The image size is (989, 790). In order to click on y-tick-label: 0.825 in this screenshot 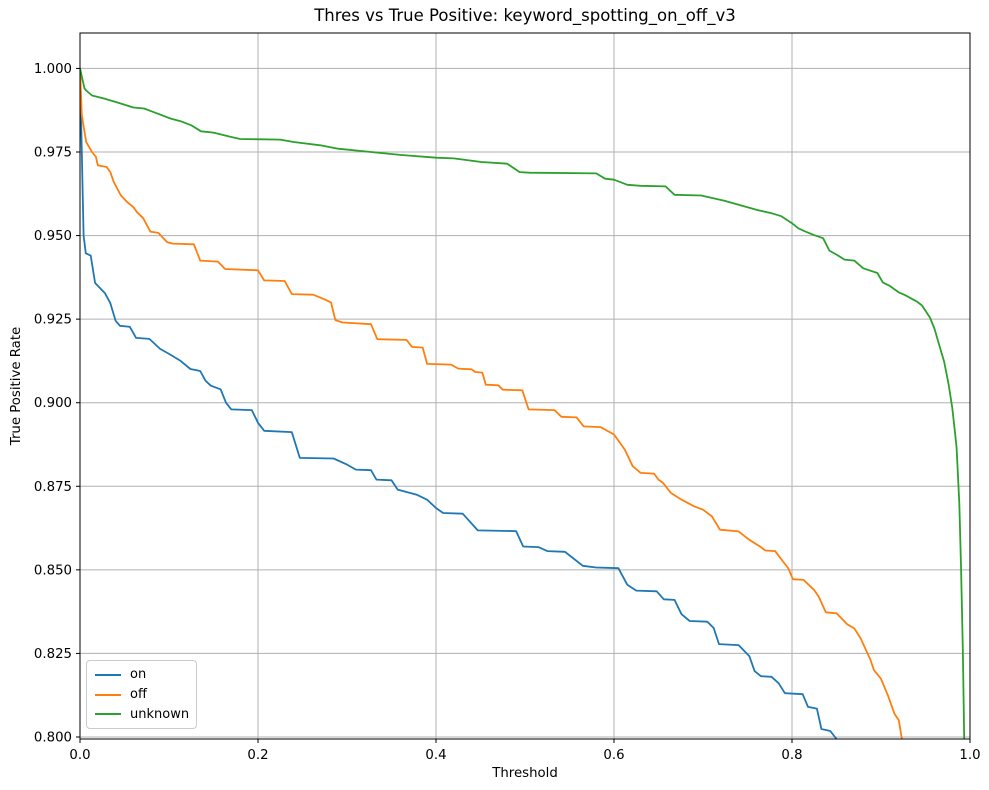, I will do `click(53, 654)`.